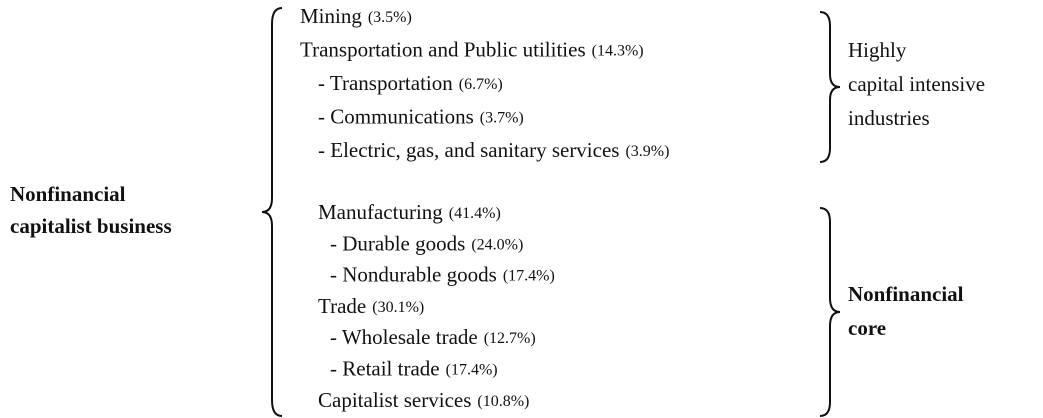 The width and height of the screenshot is (1043, 418). What do you see at coordinates (468, 150) in the screenshot?
I see `item-name: - Electric, gas, and sanitary services` at bounding box center [468, 150].